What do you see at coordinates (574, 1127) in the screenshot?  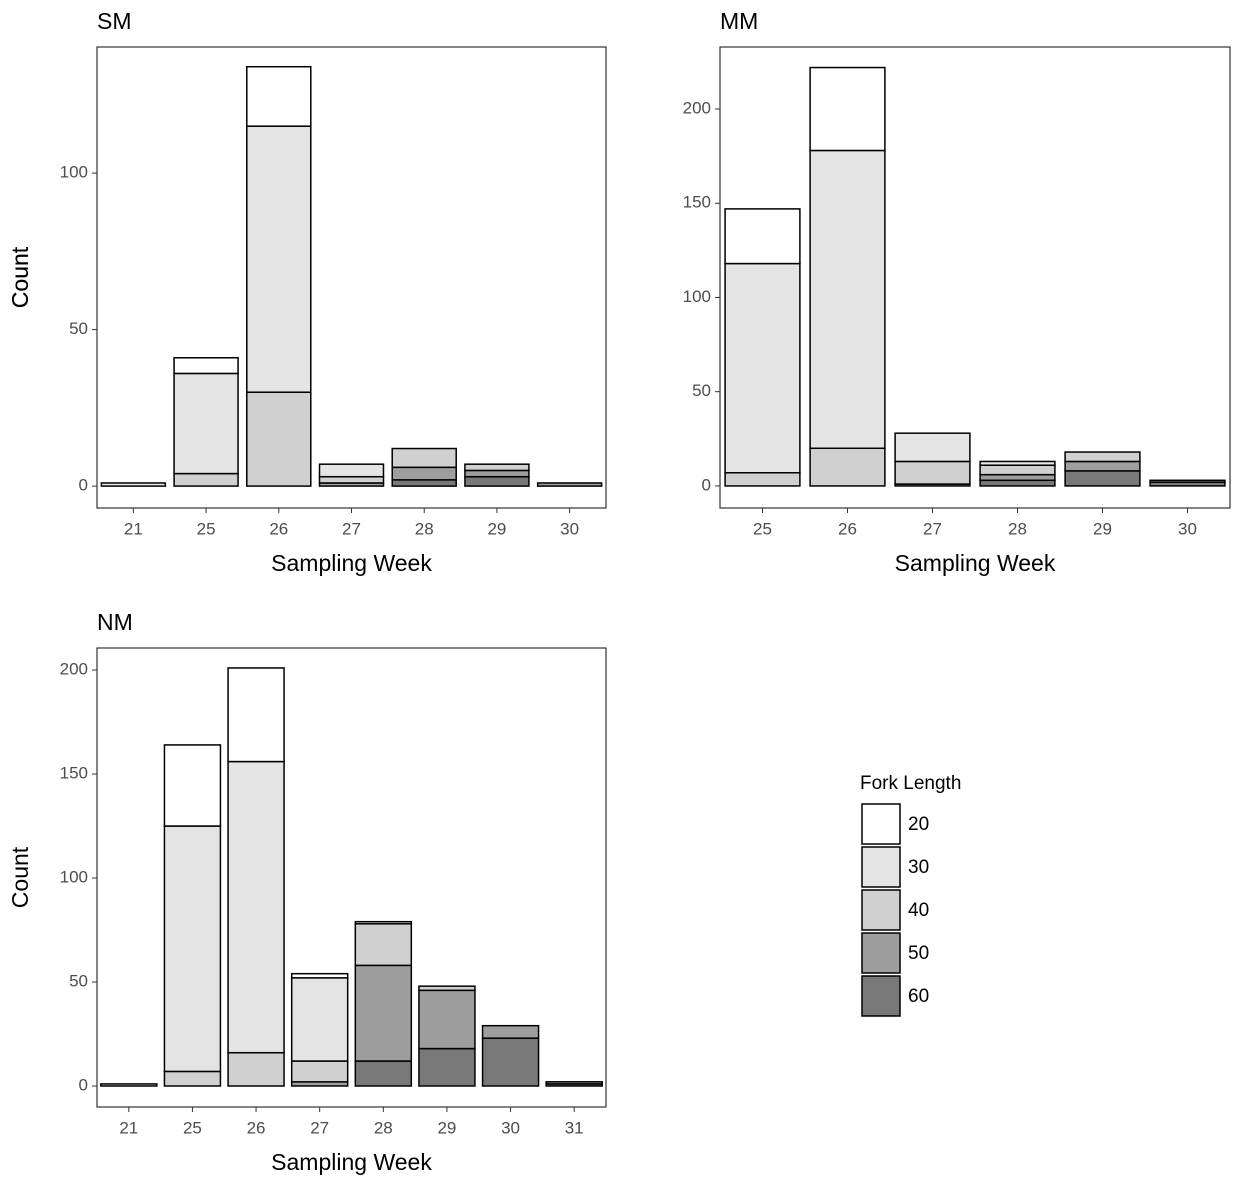 I see `x-tick-label: 31` at bounding box center [574, 1127].